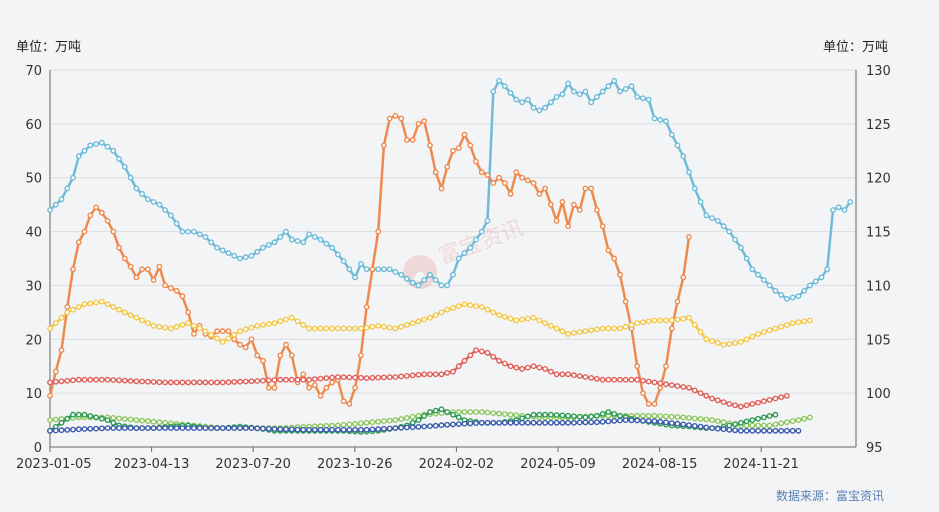  I want to click on left-tick-label: 40, so click(33, 233).